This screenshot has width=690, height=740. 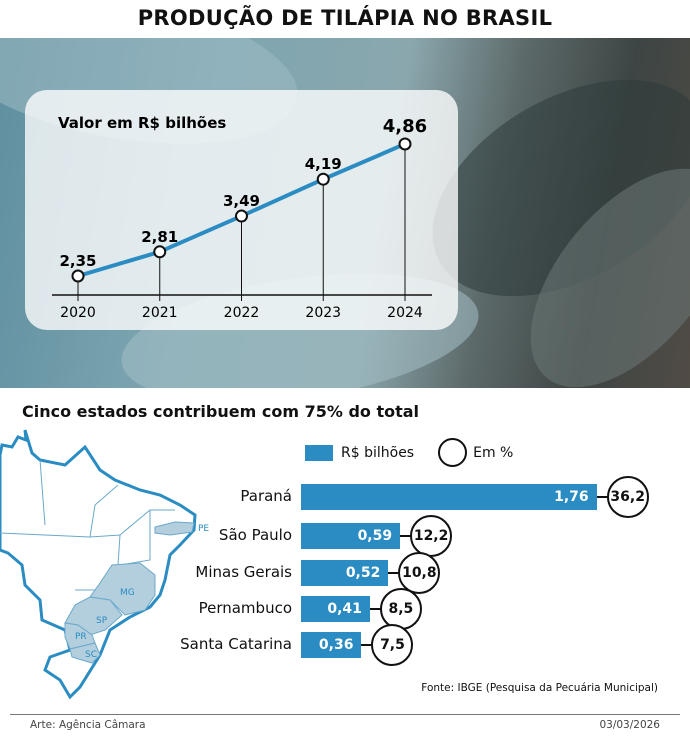 I want to click on category-label: Santa Catarina, so click(x=236, y=644).